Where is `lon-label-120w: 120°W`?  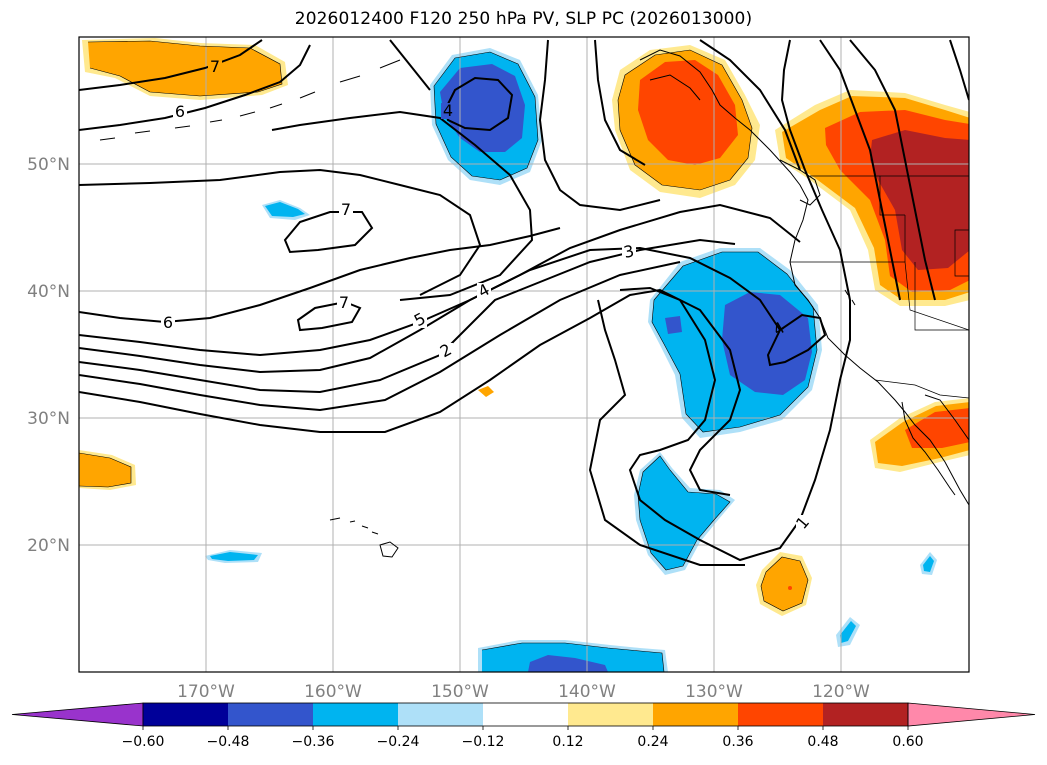
lon-label-120w: 120°W is located at coordinates (841, 692).